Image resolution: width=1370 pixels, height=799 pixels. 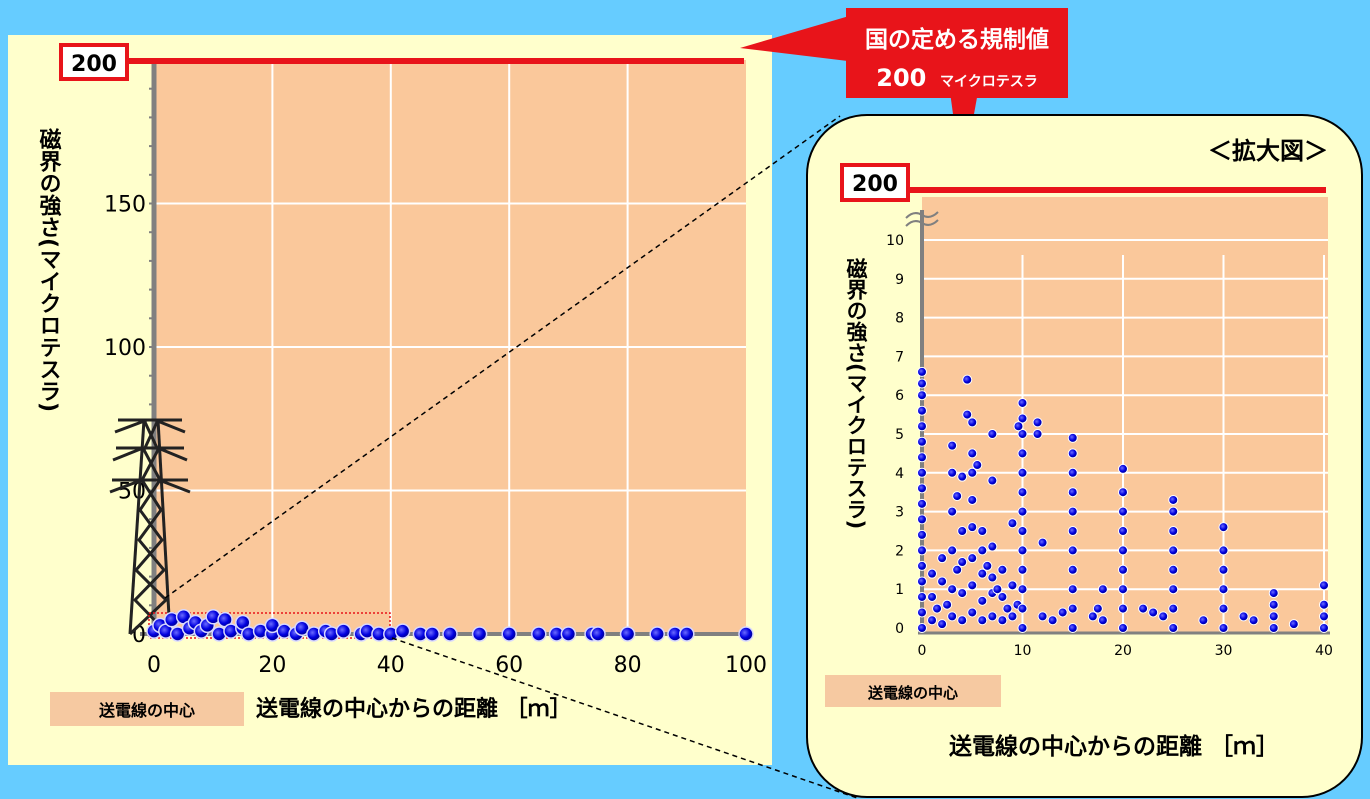 I want to click on zoom-limit-label-box, so click(x=875, y=182).